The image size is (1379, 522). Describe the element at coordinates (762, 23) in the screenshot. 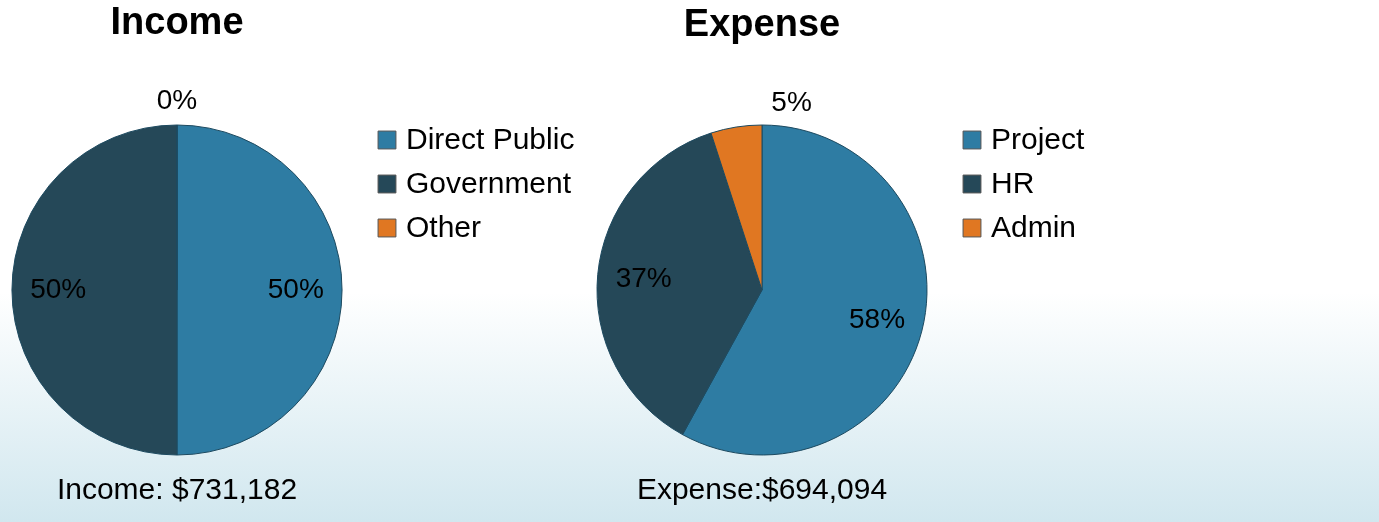

I see `chart-title: Expense` at that location.